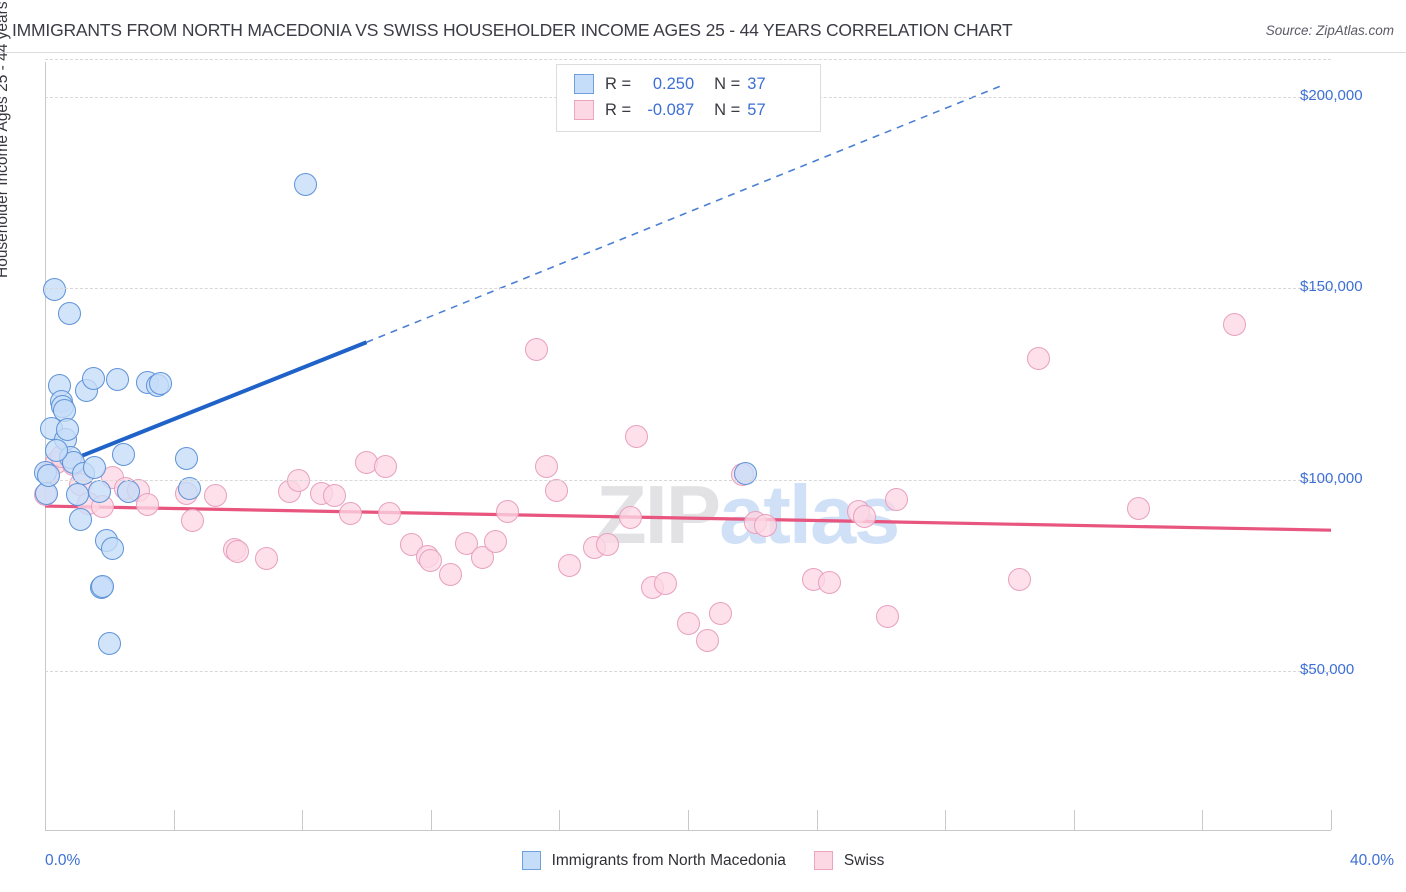  What do you see at coordinates (1372, 860) in the screenshot?
I see `x-axis-label-max: 40.0%` at bounding box center [1372, 860].